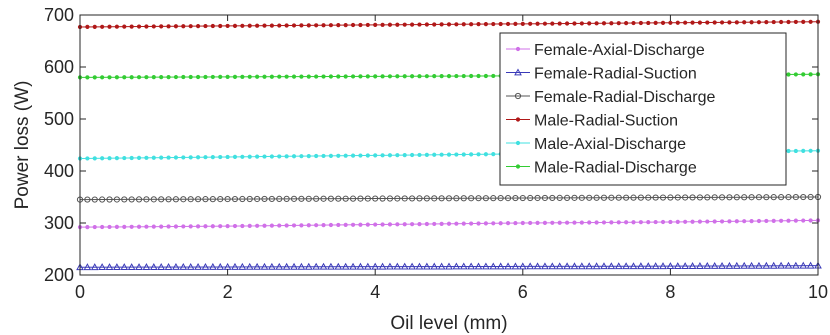 This screenshot has height=335, width=830. What do you see at coordinates (228, 292) in the screenshot?
I see `x-tick-label: 2` at bounding box center [228, 292].